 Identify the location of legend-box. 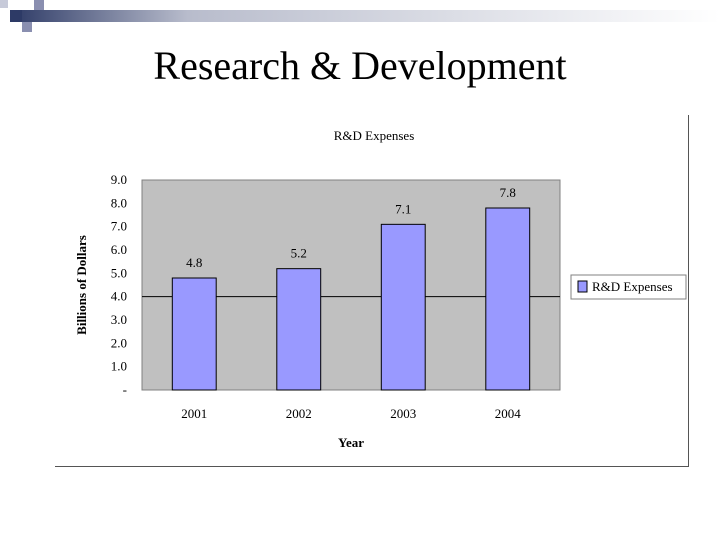
(628, 287).